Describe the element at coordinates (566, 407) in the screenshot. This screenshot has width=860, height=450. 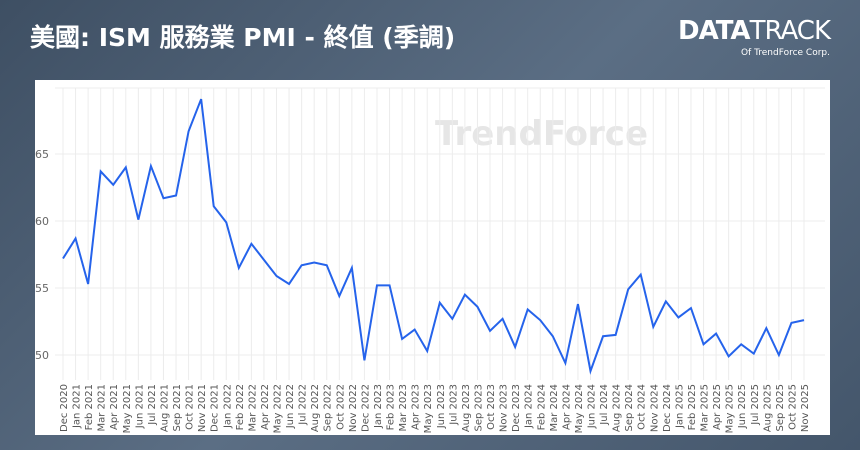
I see `x-tick-label: Apr 2024` at that location.